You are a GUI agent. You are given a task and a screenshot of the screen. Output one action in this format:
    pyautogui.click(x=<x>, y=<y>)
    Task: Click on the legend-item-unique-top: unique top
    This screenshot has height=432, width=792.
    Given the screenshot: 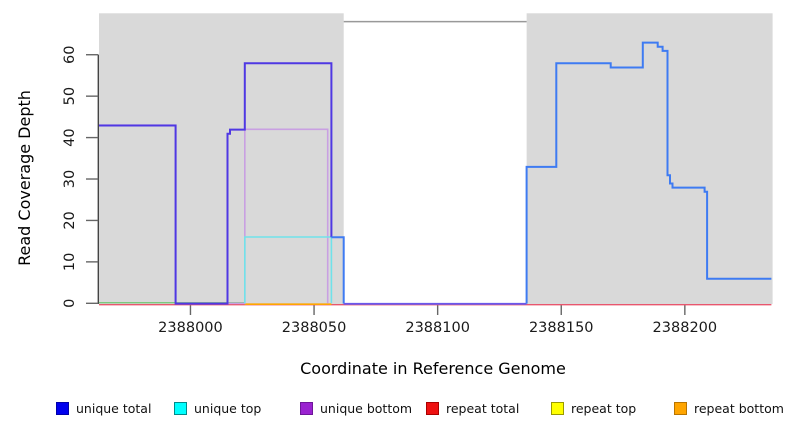 What is the action you would take?
    pyautogui.click(x=217, y=408)
    